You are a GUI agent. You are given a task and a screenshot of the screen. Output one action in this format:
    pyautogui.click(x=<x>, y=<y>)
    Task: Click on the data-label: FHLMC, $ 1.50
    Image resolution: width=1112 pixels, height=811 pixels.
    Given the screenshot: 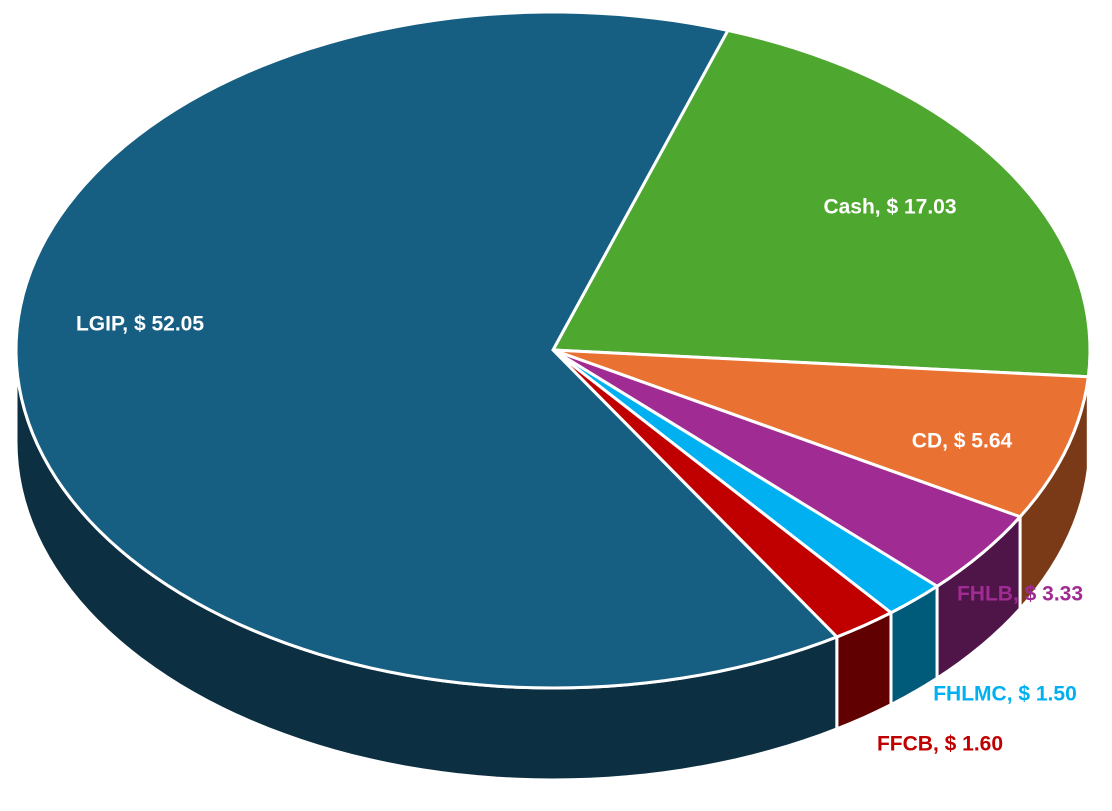 What is the action you would take?
    pyautogui.click(x=1005, y=694)
    